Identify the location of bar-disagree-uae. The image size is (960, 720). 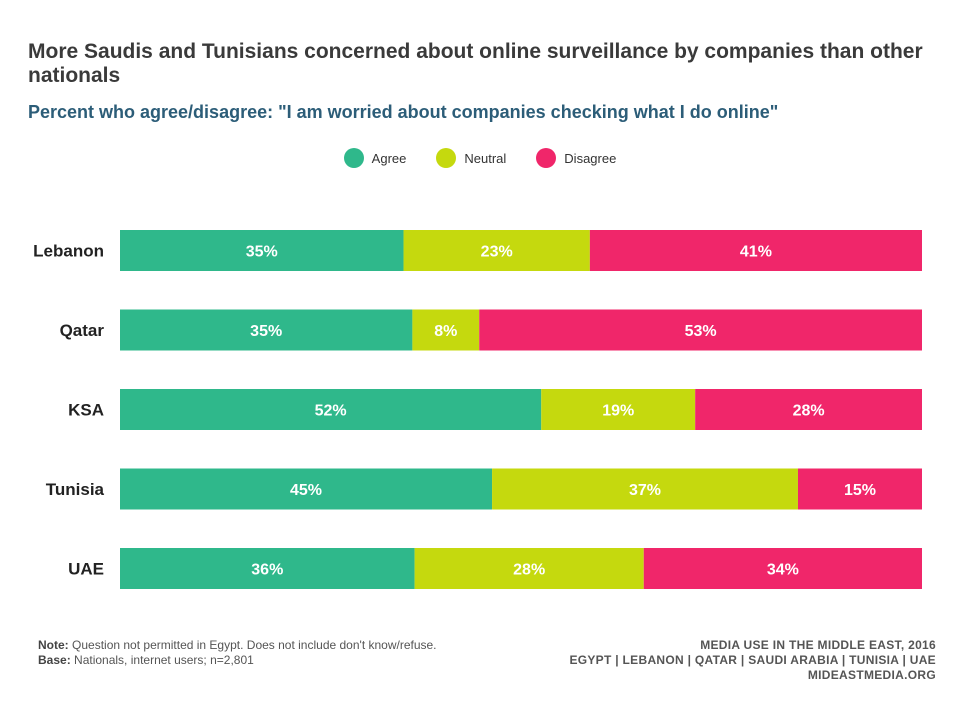
(782, 568).